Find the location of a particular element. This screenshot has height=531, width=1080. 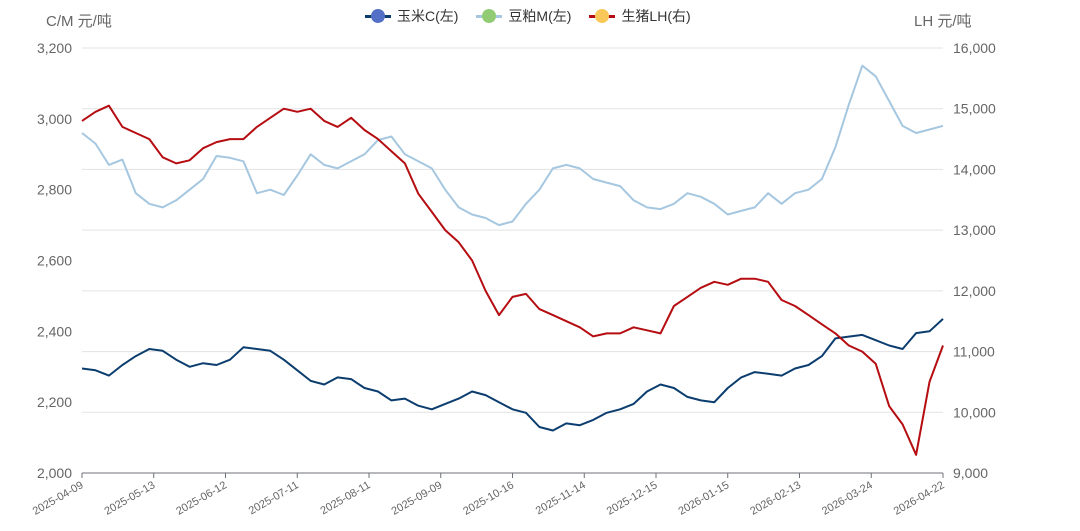

x-tick-label: 2025-11-14 is located at coordinates (561, 498).